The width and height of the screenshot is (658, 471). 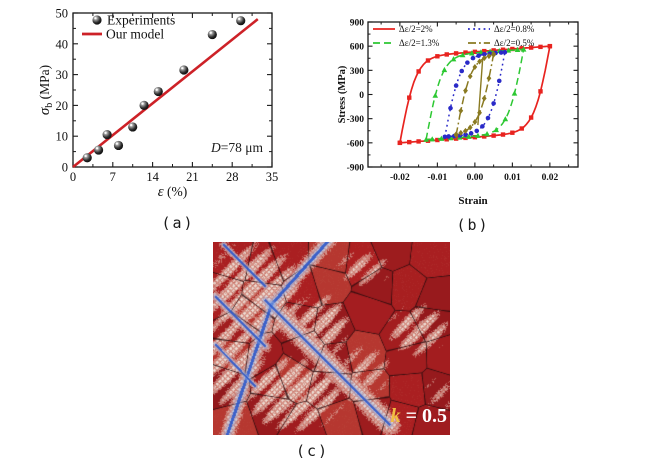 I want to click on x-tick-label-a: 0, so click(x=73, y=177).